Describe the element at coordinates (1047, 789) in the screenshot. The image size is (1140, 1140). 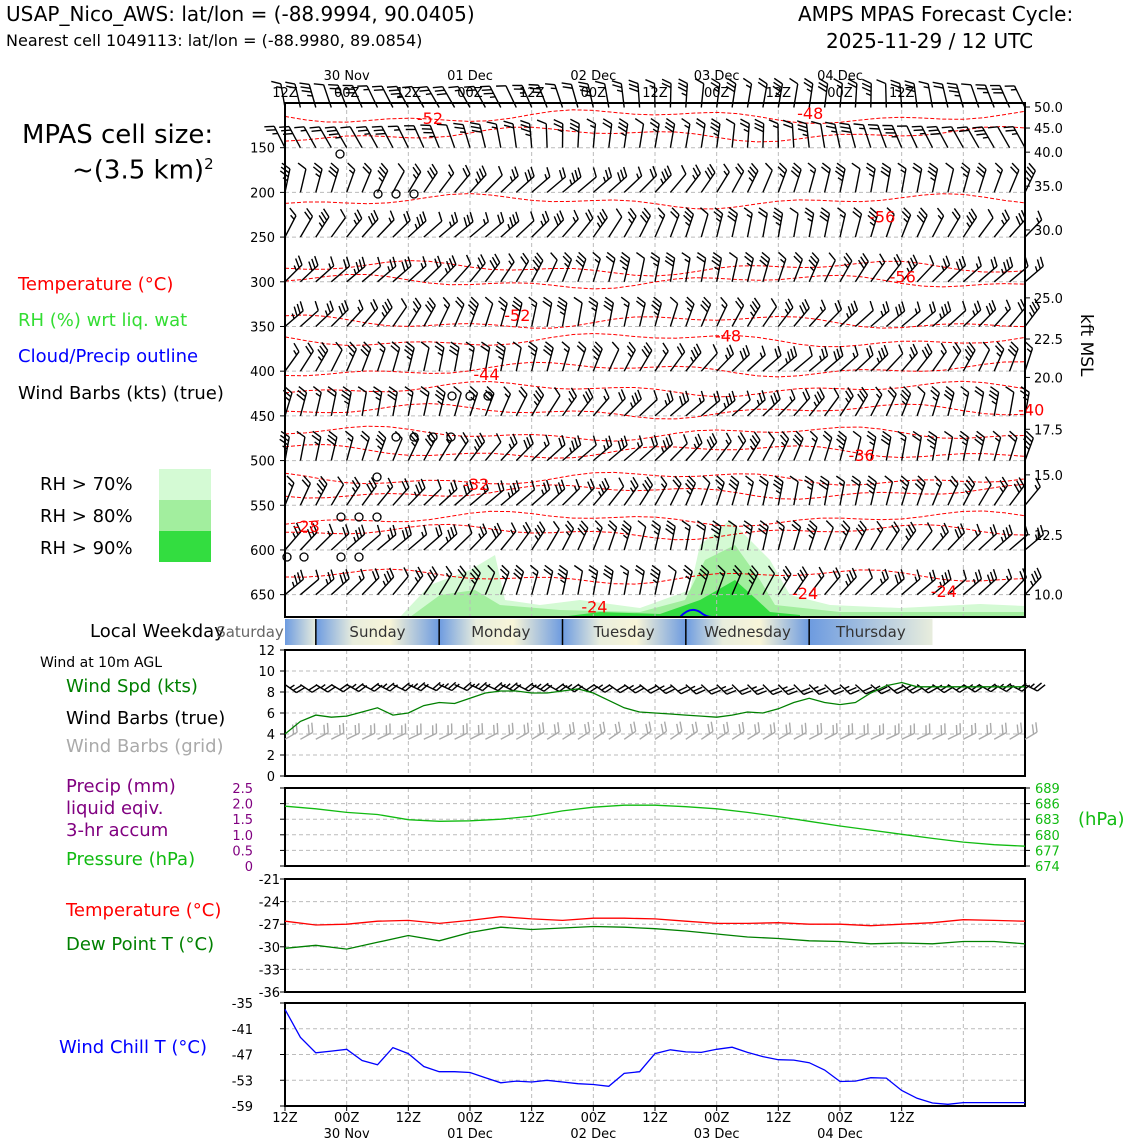
I see `pressure-y-label: 689` at that location.